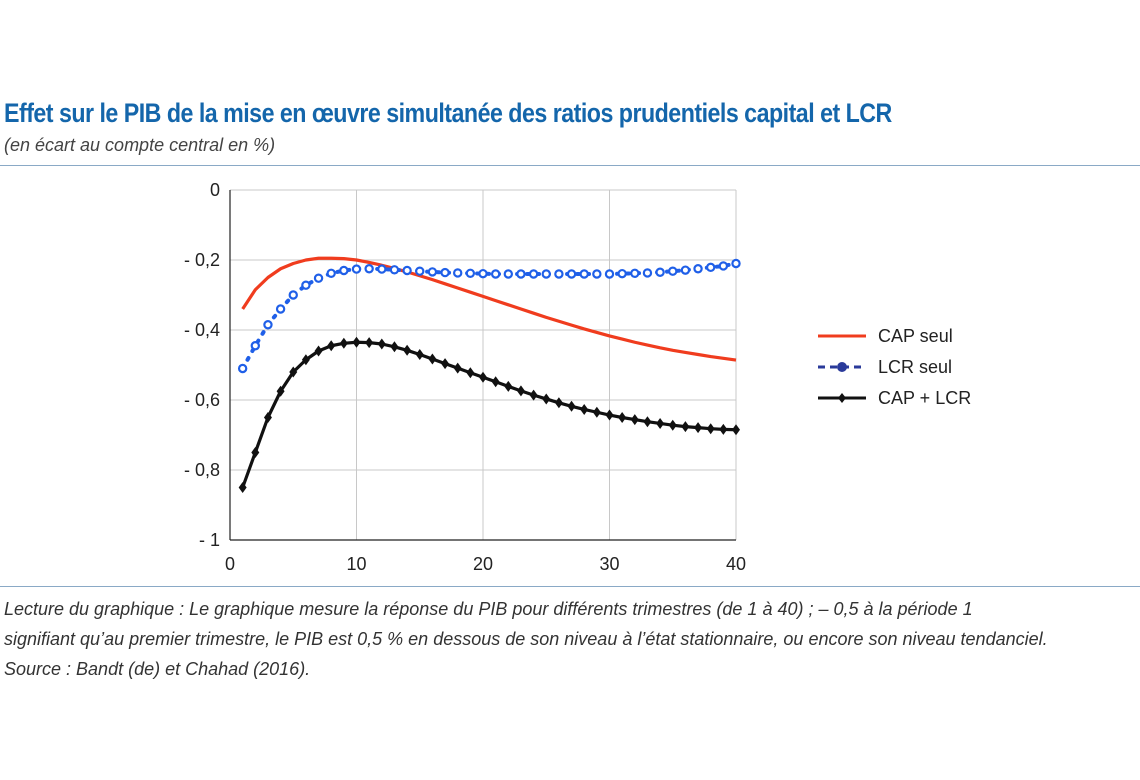 The image size is (1140, 780). What do you see at coordinates (202, 330) in the screenshot?
I see `y-tick-label: - 0,4` at bounding box center [202, 330].